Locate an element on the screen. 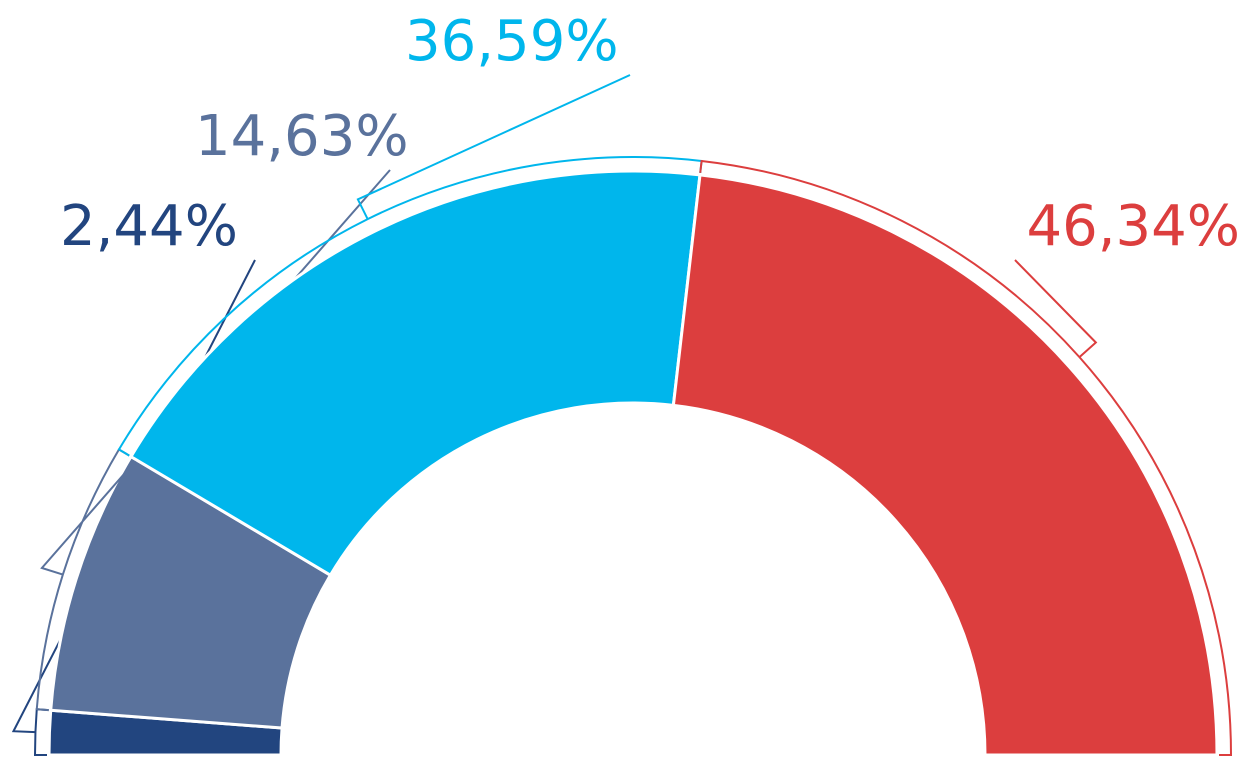  value-label: 14,63% is located at coordinates (302, 136).